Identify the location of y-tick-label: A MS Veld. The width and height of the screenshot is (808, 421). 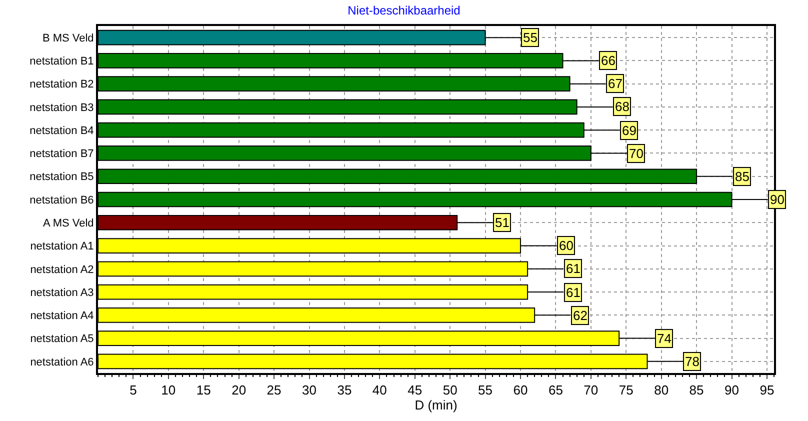
(68, 223).